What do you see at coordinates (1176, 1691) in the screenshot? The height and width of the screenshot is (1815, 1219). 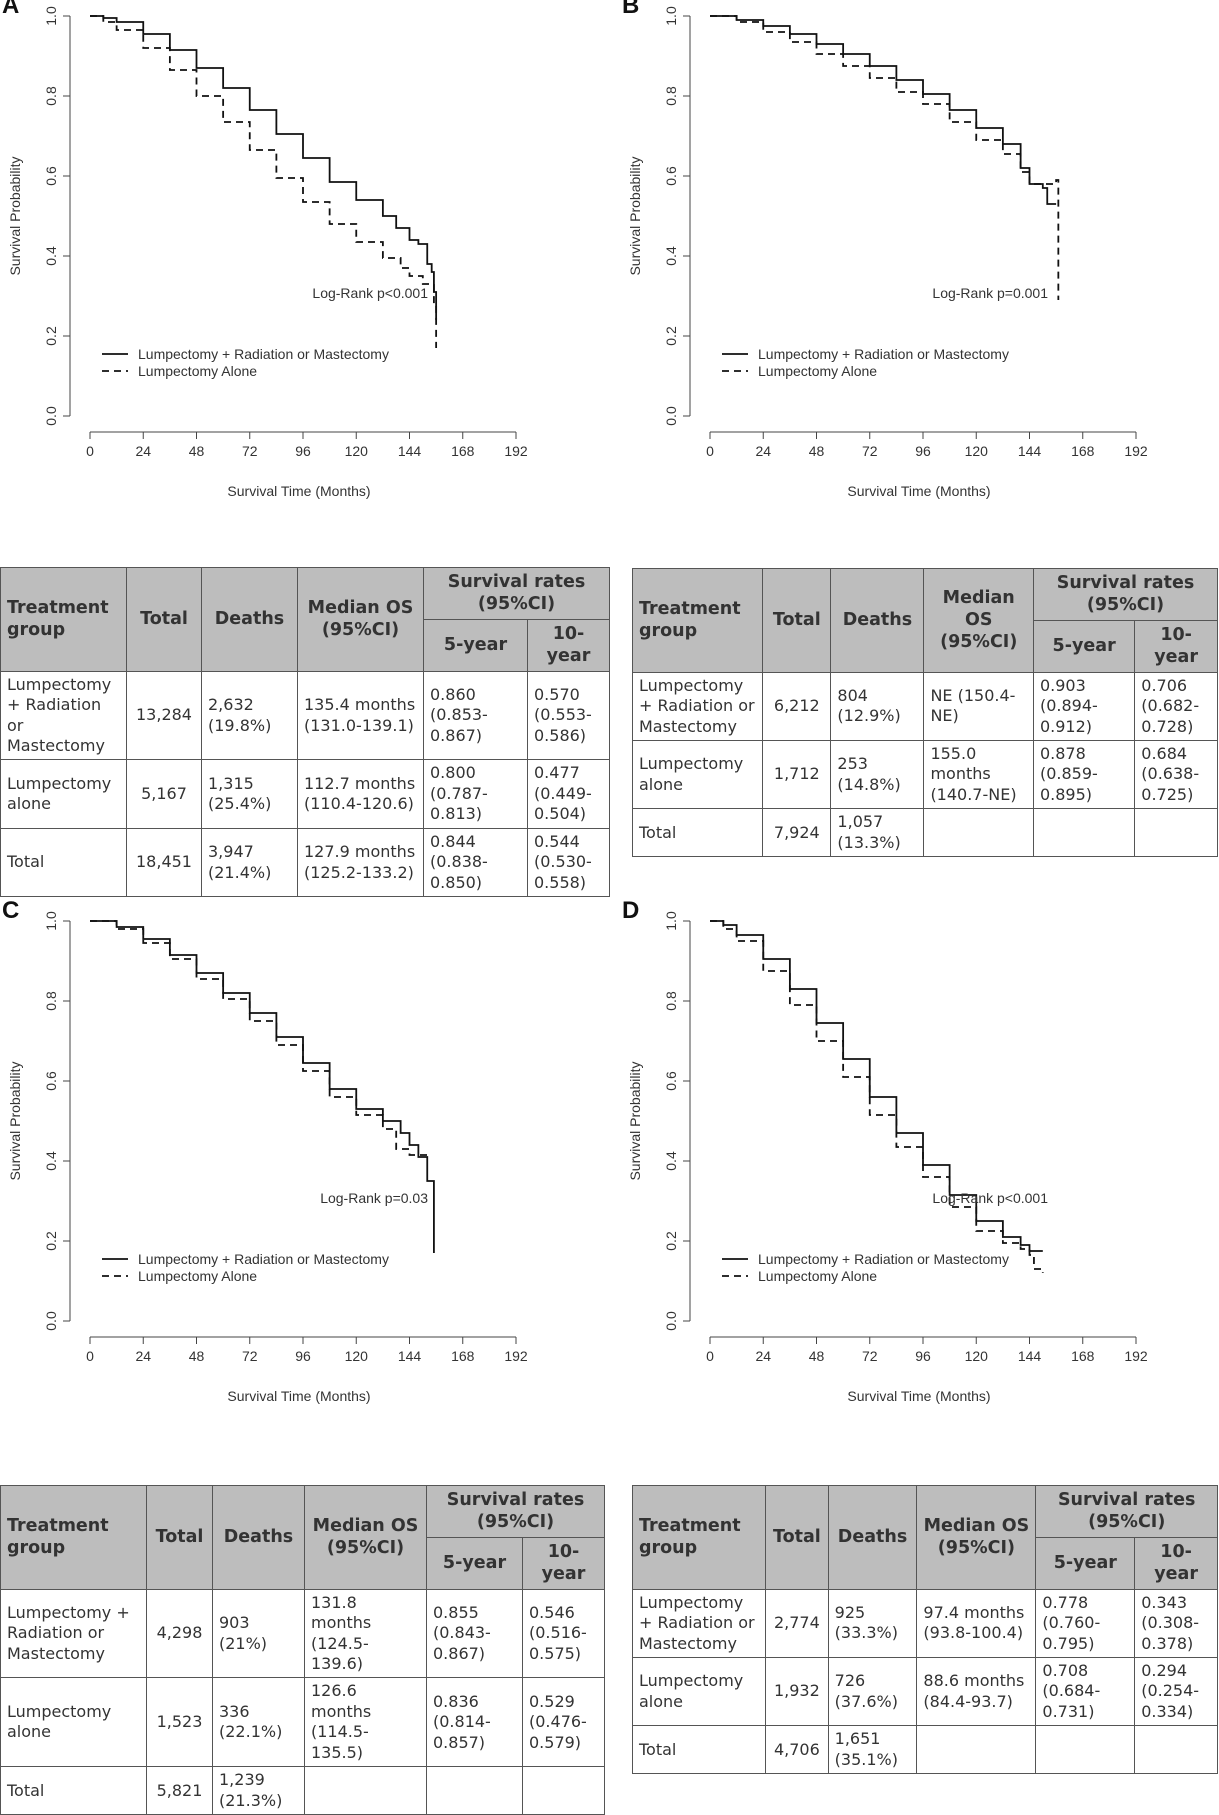 I see `cell-10-year: 0.294 (0.254-0.334)` at bounding box center [1176, 1691].